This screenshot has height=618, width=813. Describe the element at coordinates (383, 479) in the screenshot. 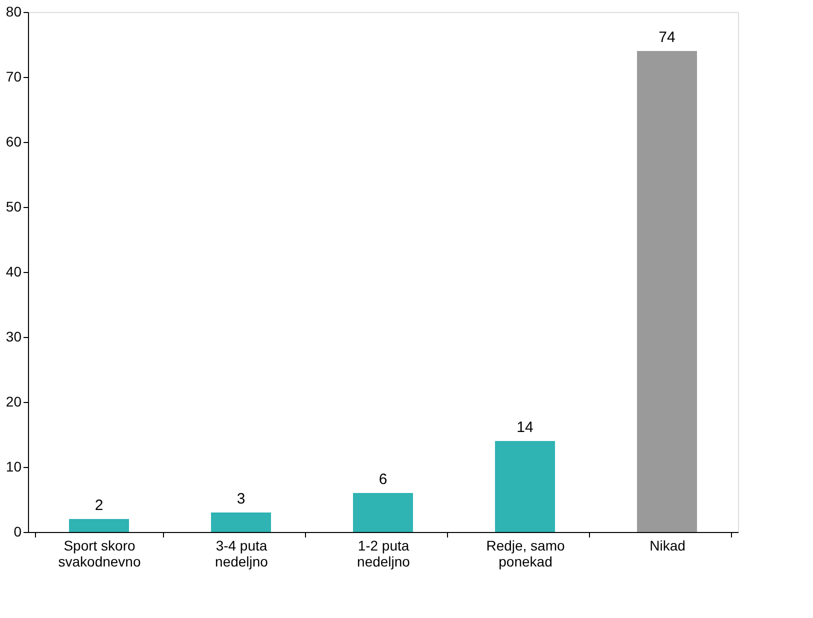

I see `data-label: 6` at that location.